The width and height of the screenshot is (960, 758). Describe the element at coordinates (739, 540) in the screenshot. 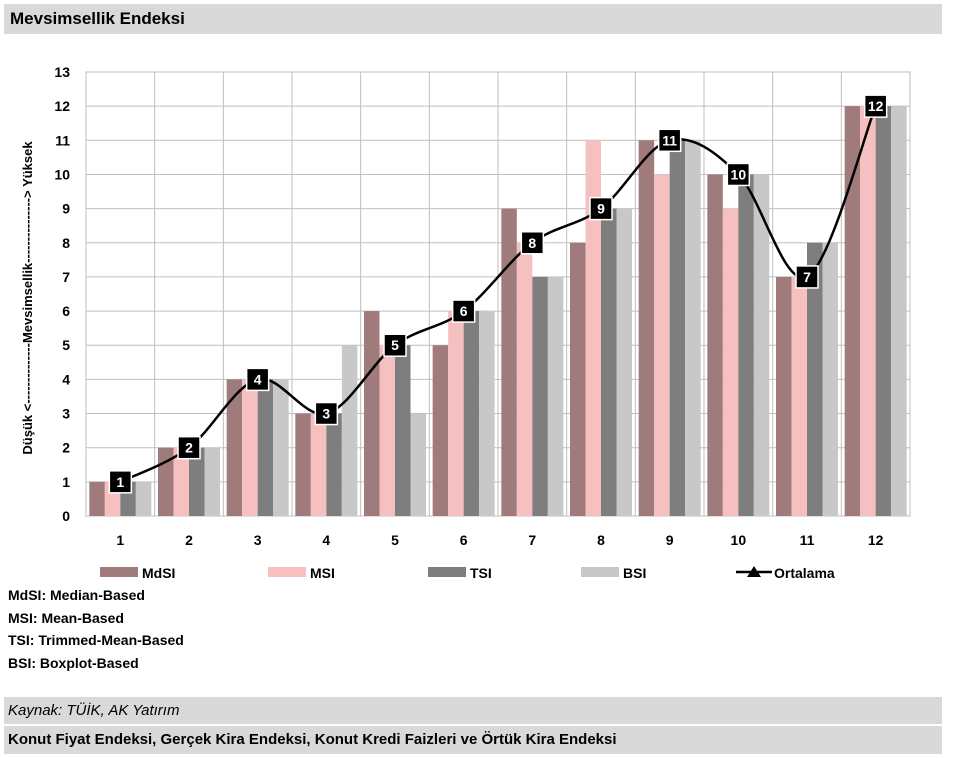

I see `x-tick-label: 10` at that location.